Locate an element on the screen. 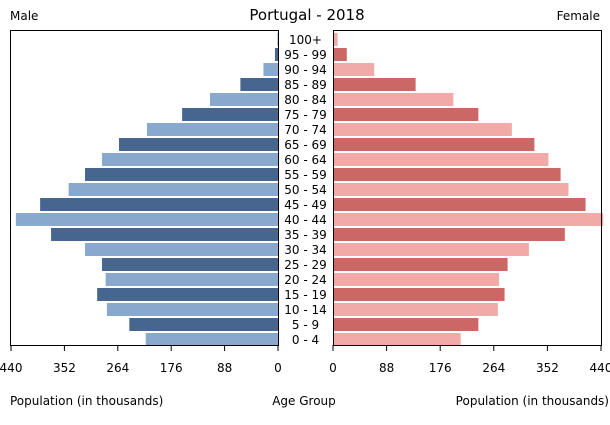  age-group-label: 25 - 29 is located at coordinates (305, 265).